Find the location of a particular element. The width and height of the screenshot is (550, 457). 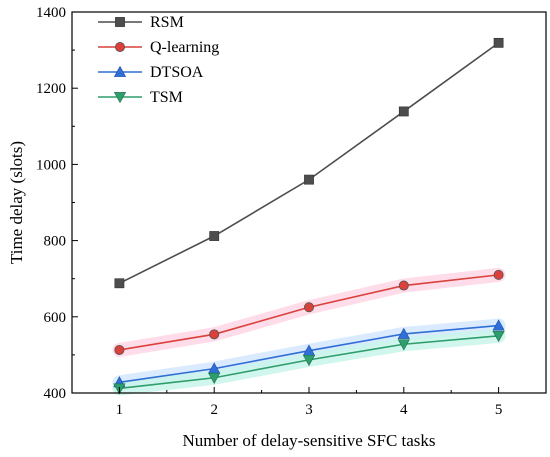

x-tick-label: 1 is located at coordinates (120, 410).